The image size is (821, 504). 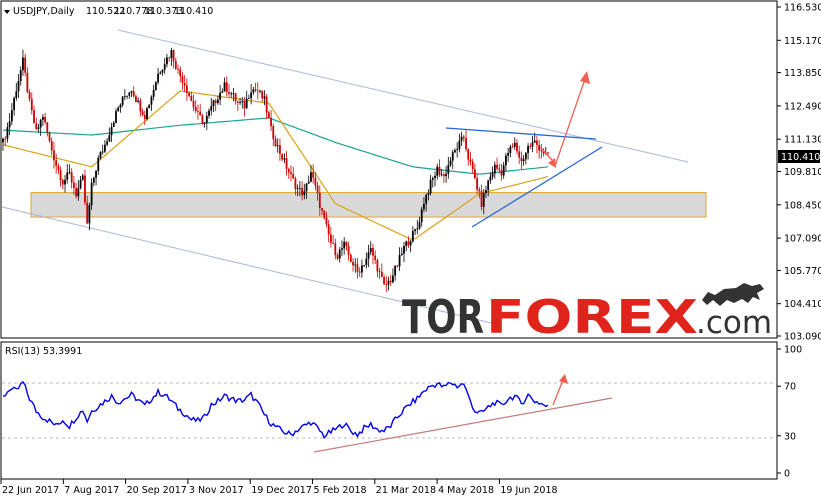 What do you see at coordinates (105, 11) in the screenshot?
I see `open-value: 110.522` at bounding box center [105, 11].